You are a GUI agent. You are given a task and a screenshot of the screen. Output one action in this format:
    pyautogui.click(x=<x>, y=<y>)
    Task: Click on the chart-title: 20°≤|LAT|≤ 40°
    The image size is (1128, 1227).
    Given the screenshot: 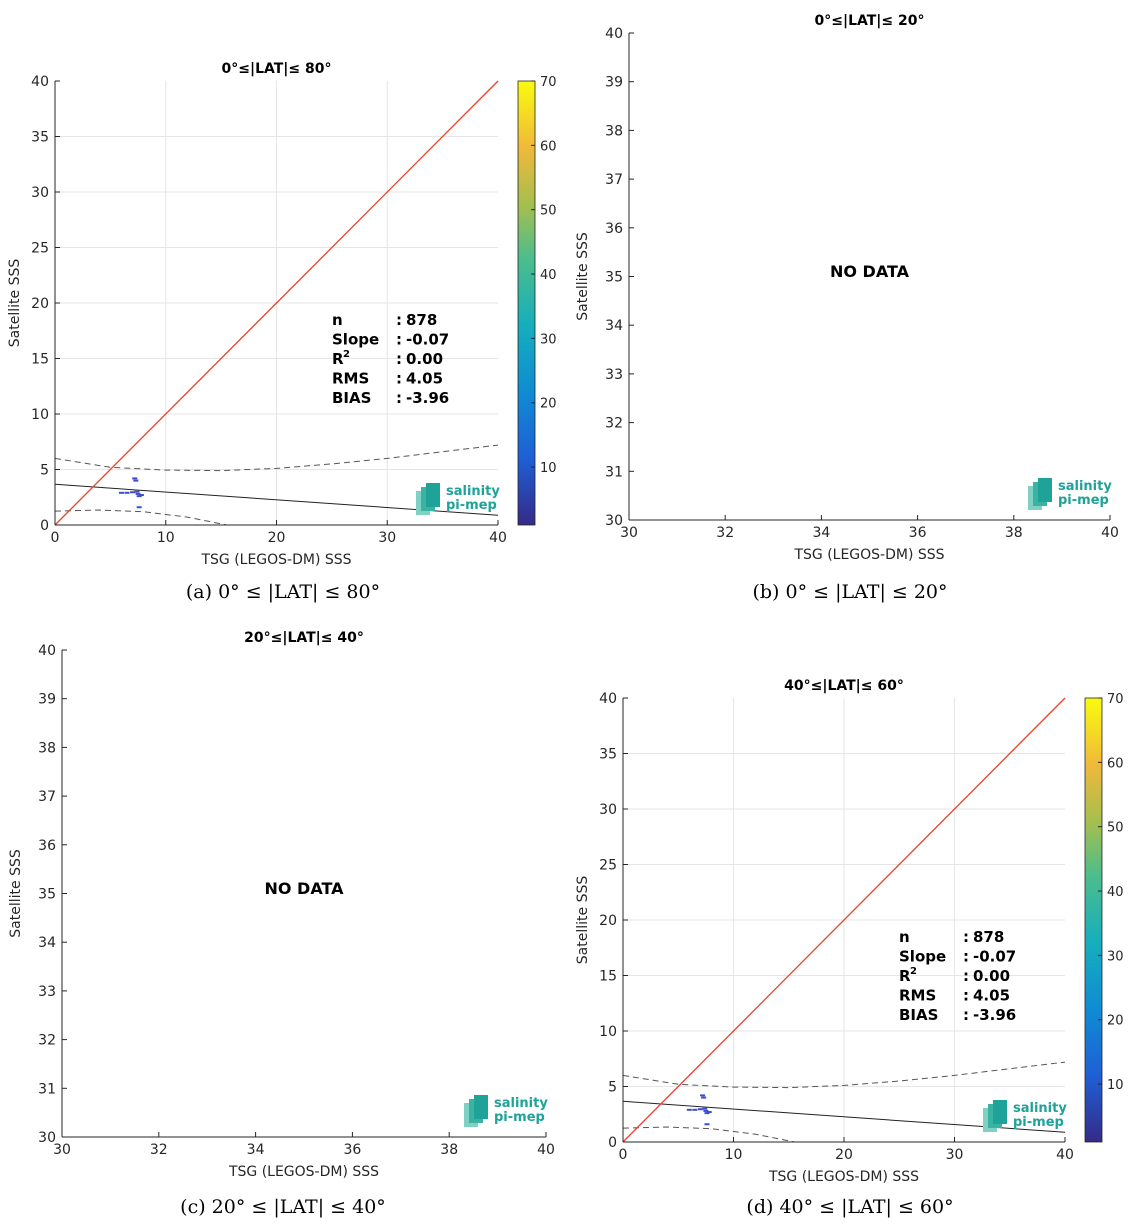 What is the action you would take?
    pyautogui.click(x=304, y=638)
    